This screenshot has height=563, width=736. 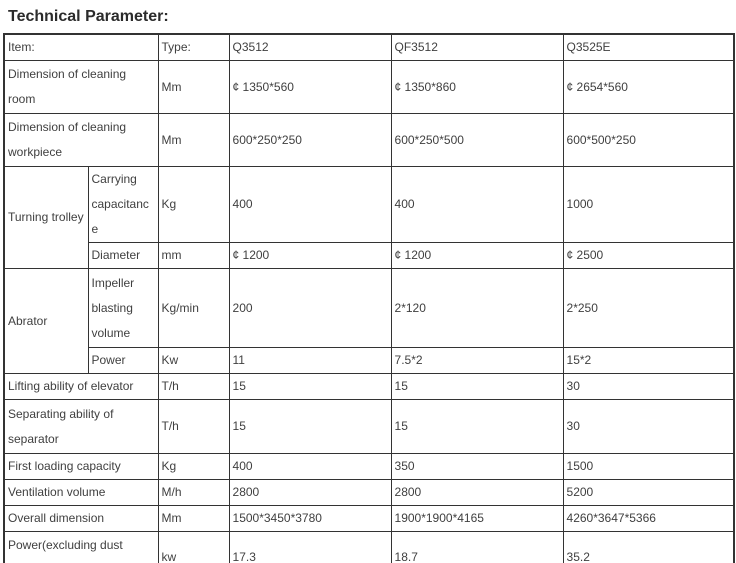 I want to click on value-cell: 11, so click(x=310, y=360).